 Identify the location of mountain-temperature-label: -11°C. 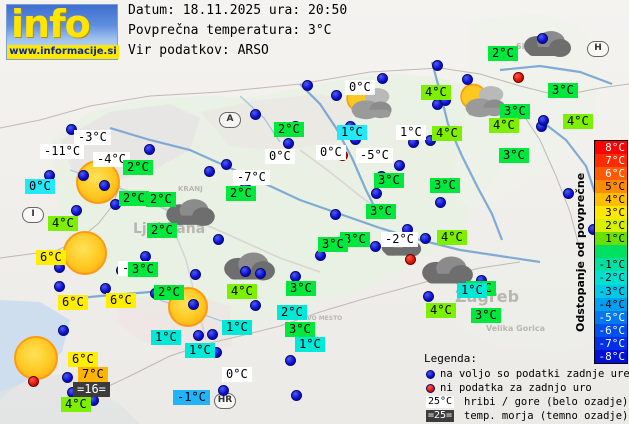
(62, 151).